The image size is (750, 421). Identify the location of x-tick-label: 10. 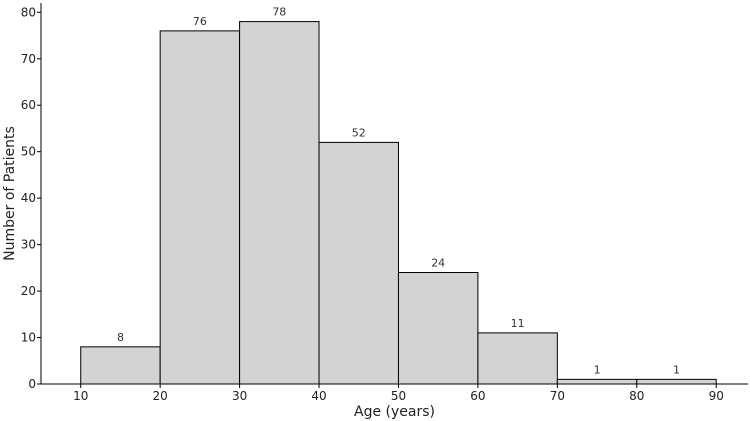
(80, 396).